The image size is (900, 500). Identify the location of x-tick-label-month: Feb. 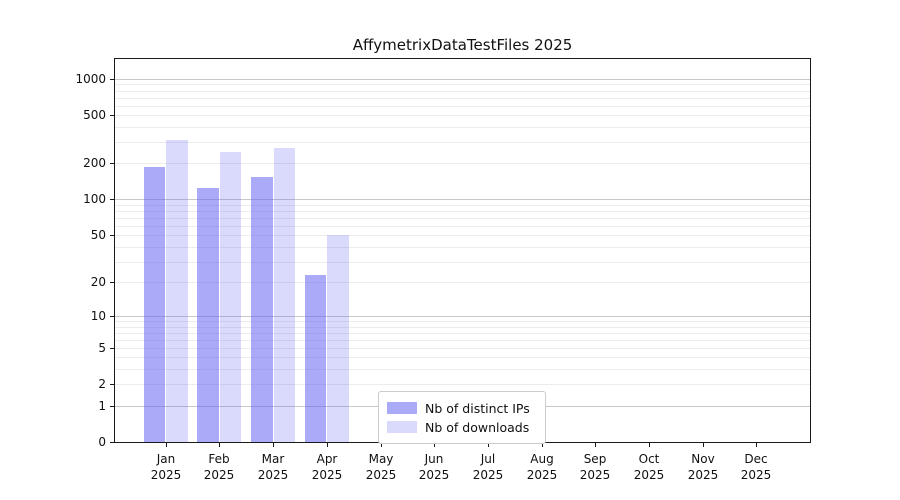
(219, 459).